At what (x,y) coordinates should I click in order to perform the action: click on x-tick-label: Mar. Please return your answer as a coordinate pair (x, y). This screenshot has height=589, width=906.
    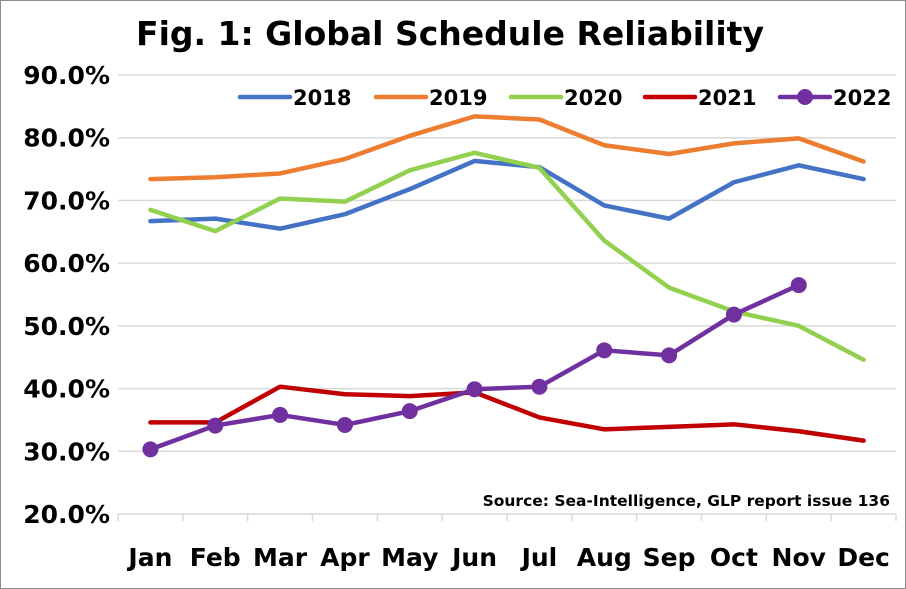
    Looking at the image, I should click on (280, 557).